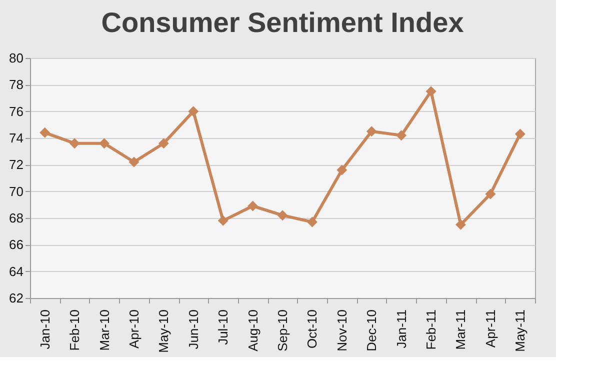  I want to click on y-tick-label: 72, so click(16, 164).